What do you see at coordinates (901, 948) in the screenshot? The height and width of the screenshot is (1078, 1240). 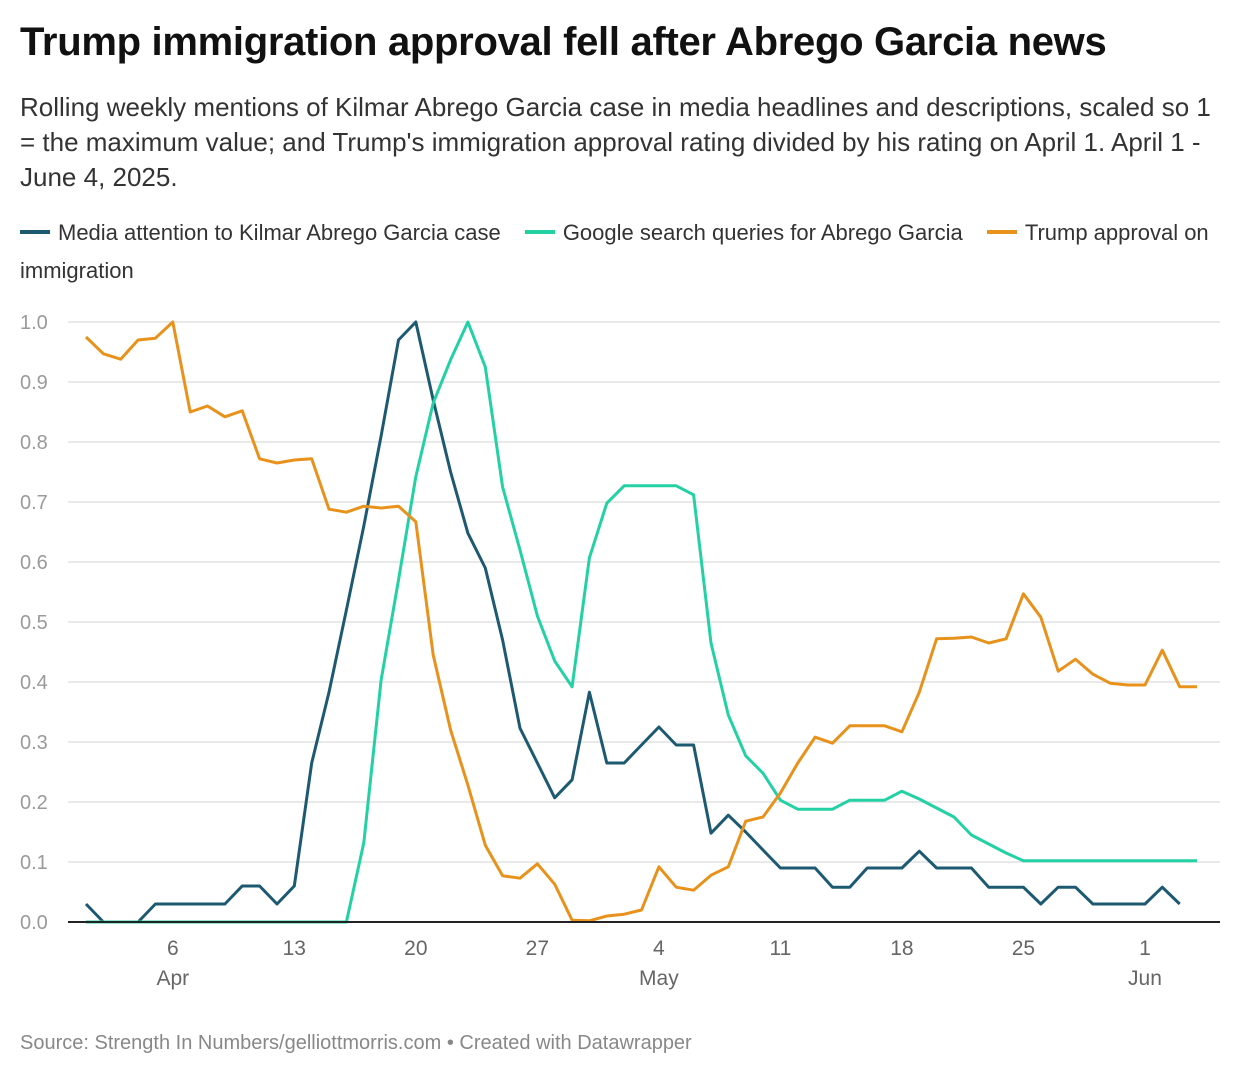 I see `x-tick-label: 18` at bounding box center [901, 948].